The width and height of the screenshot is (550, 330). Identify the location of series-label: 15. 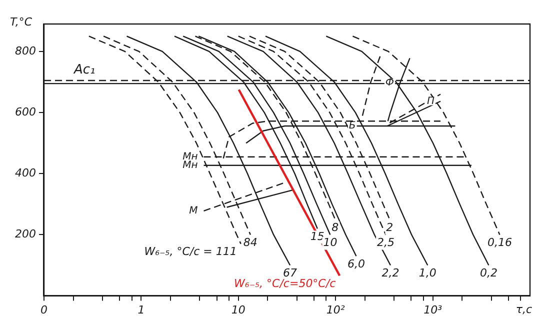
(317, 236).